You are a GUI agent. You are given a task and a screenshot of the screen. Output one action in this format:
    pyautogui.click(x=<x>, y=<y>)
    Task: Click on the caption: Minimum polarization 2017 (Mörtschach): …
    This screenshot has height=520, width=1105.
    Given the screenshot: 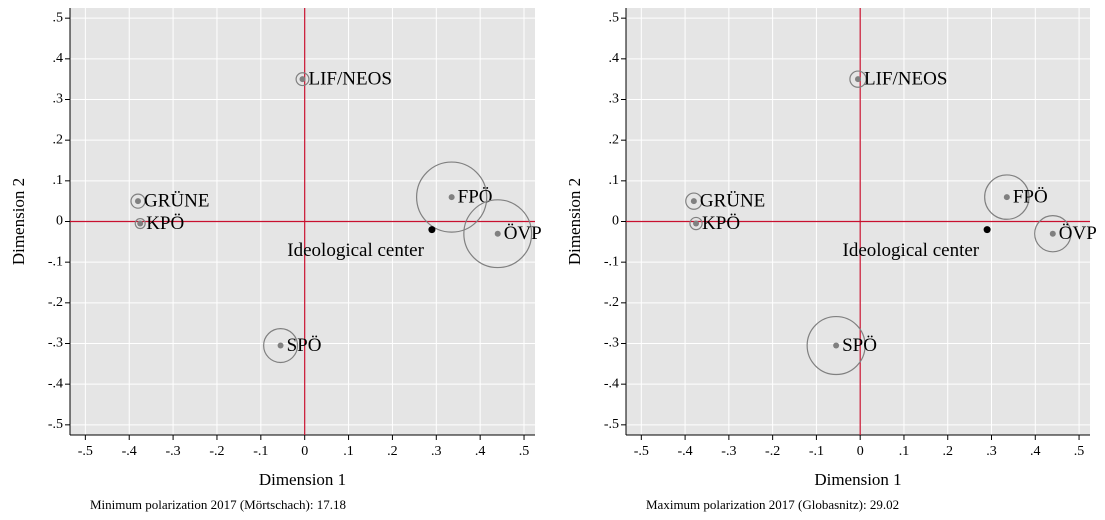 What is the action you would take?
    pyautogui.click(x=218, y=504)
    